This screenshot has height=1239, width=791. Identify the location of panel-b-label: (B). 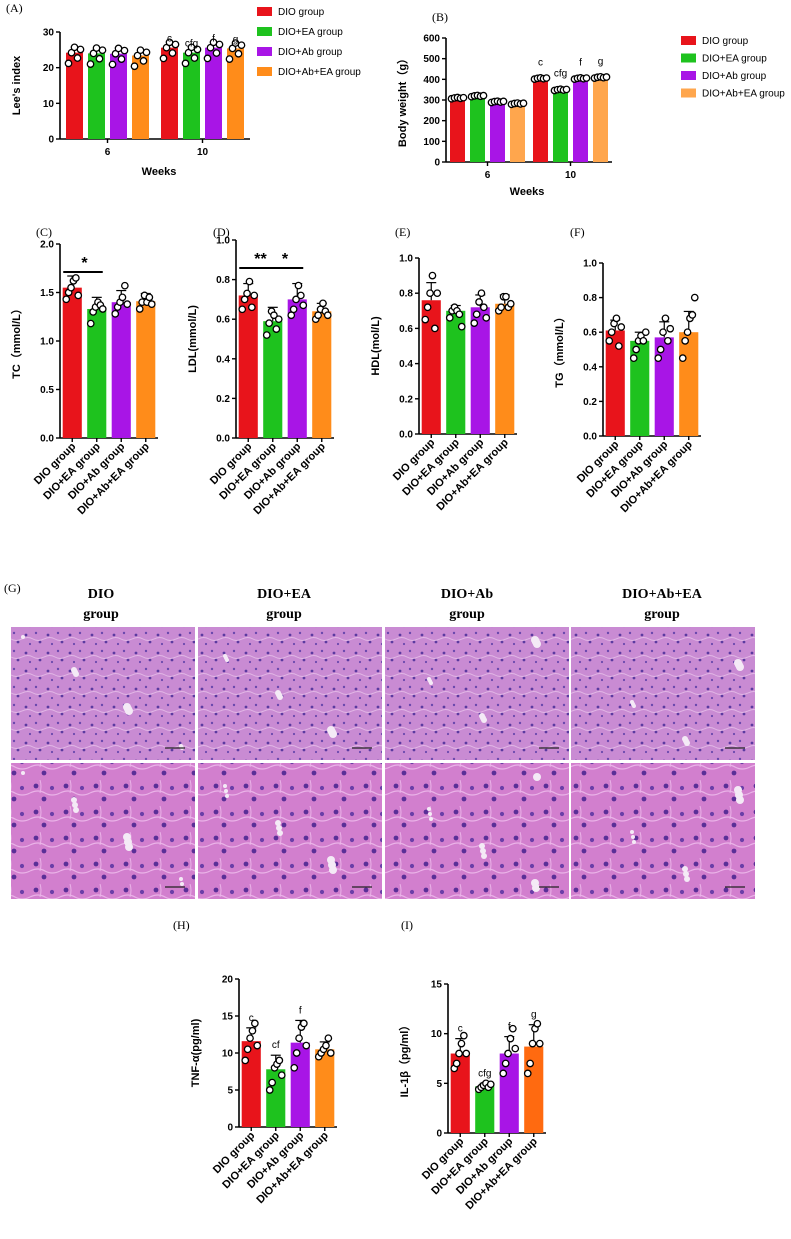
(440, 17).